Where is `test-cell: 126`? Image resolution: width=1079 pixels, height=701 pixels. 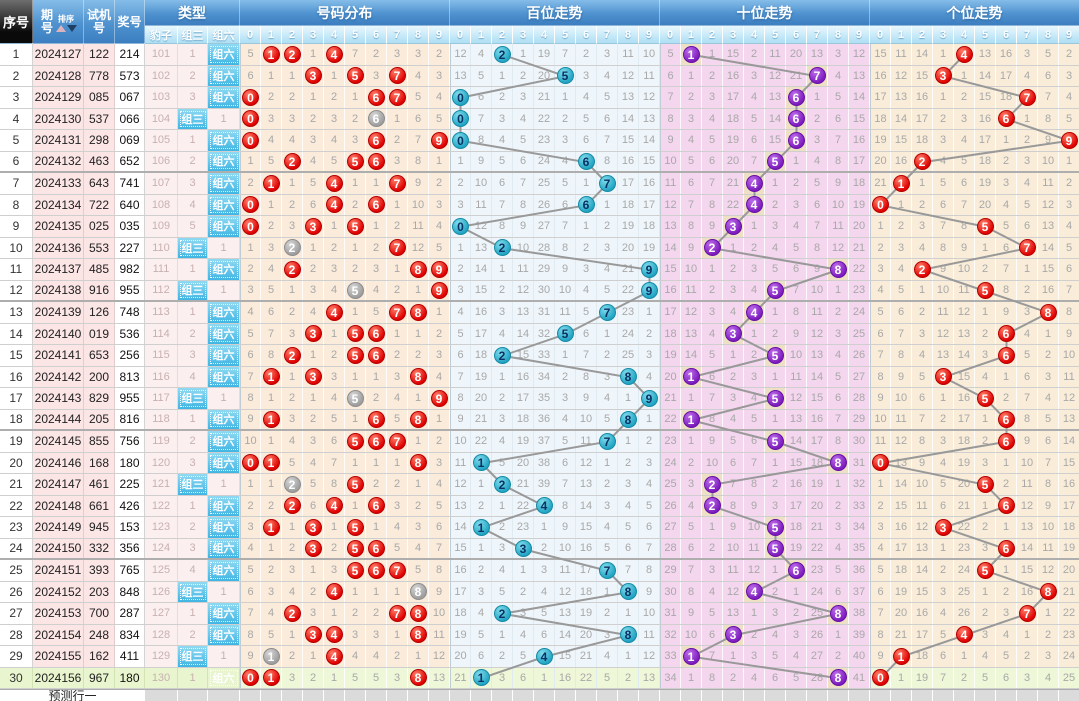 test-cell: 126 is located at coordinates (99, 312).